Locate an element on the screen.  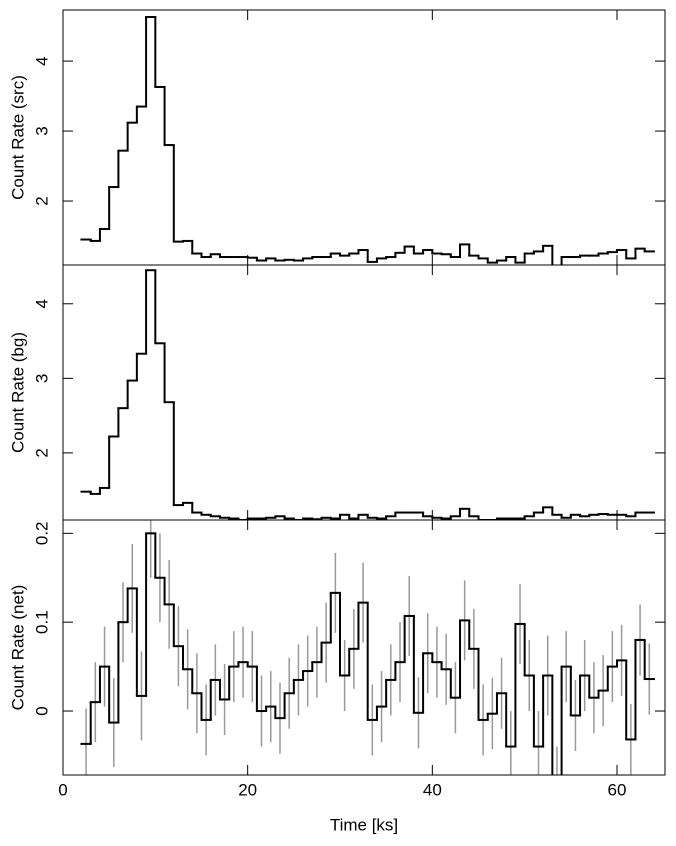
y-tick-label: 0.1 is located at coordinates (41, 622).